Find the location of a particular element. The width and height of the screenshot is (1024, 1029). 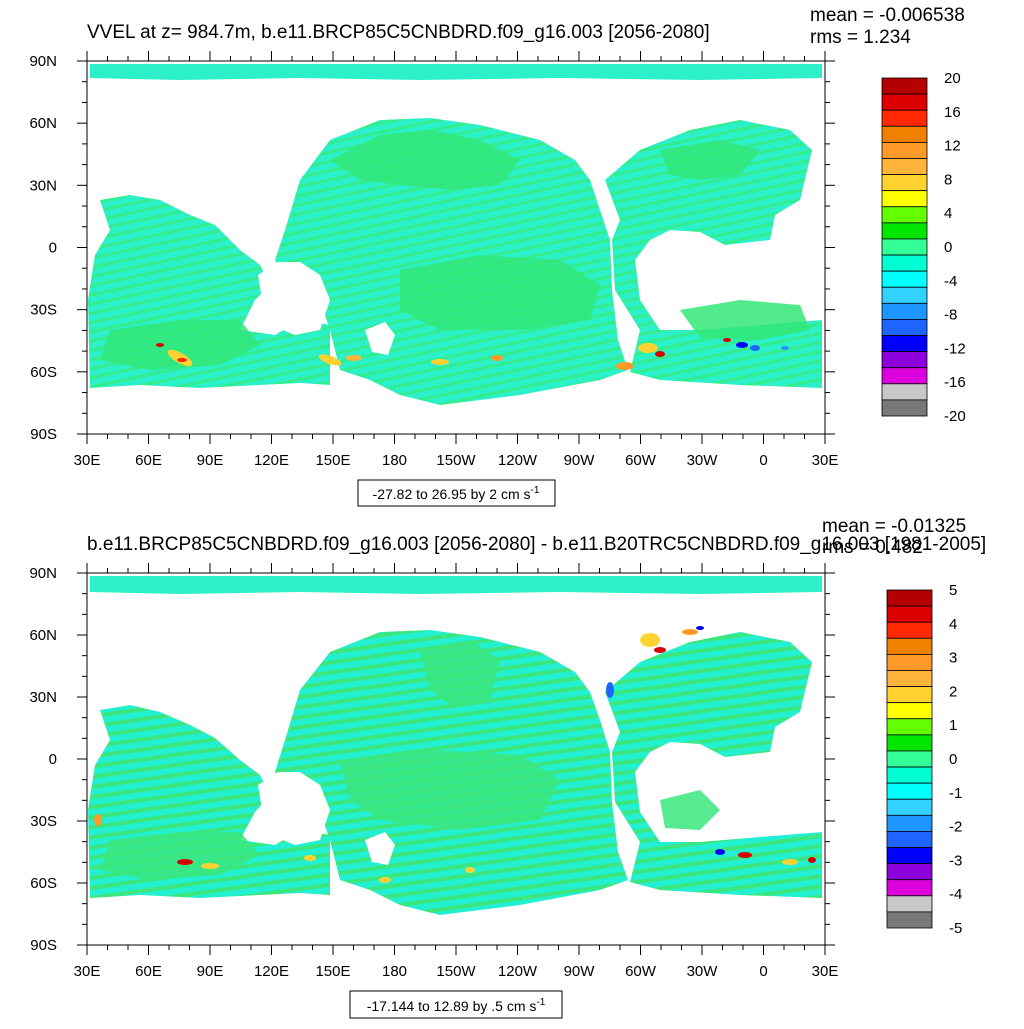

colorbar-label: 12 is located at coordinates (952, 146).